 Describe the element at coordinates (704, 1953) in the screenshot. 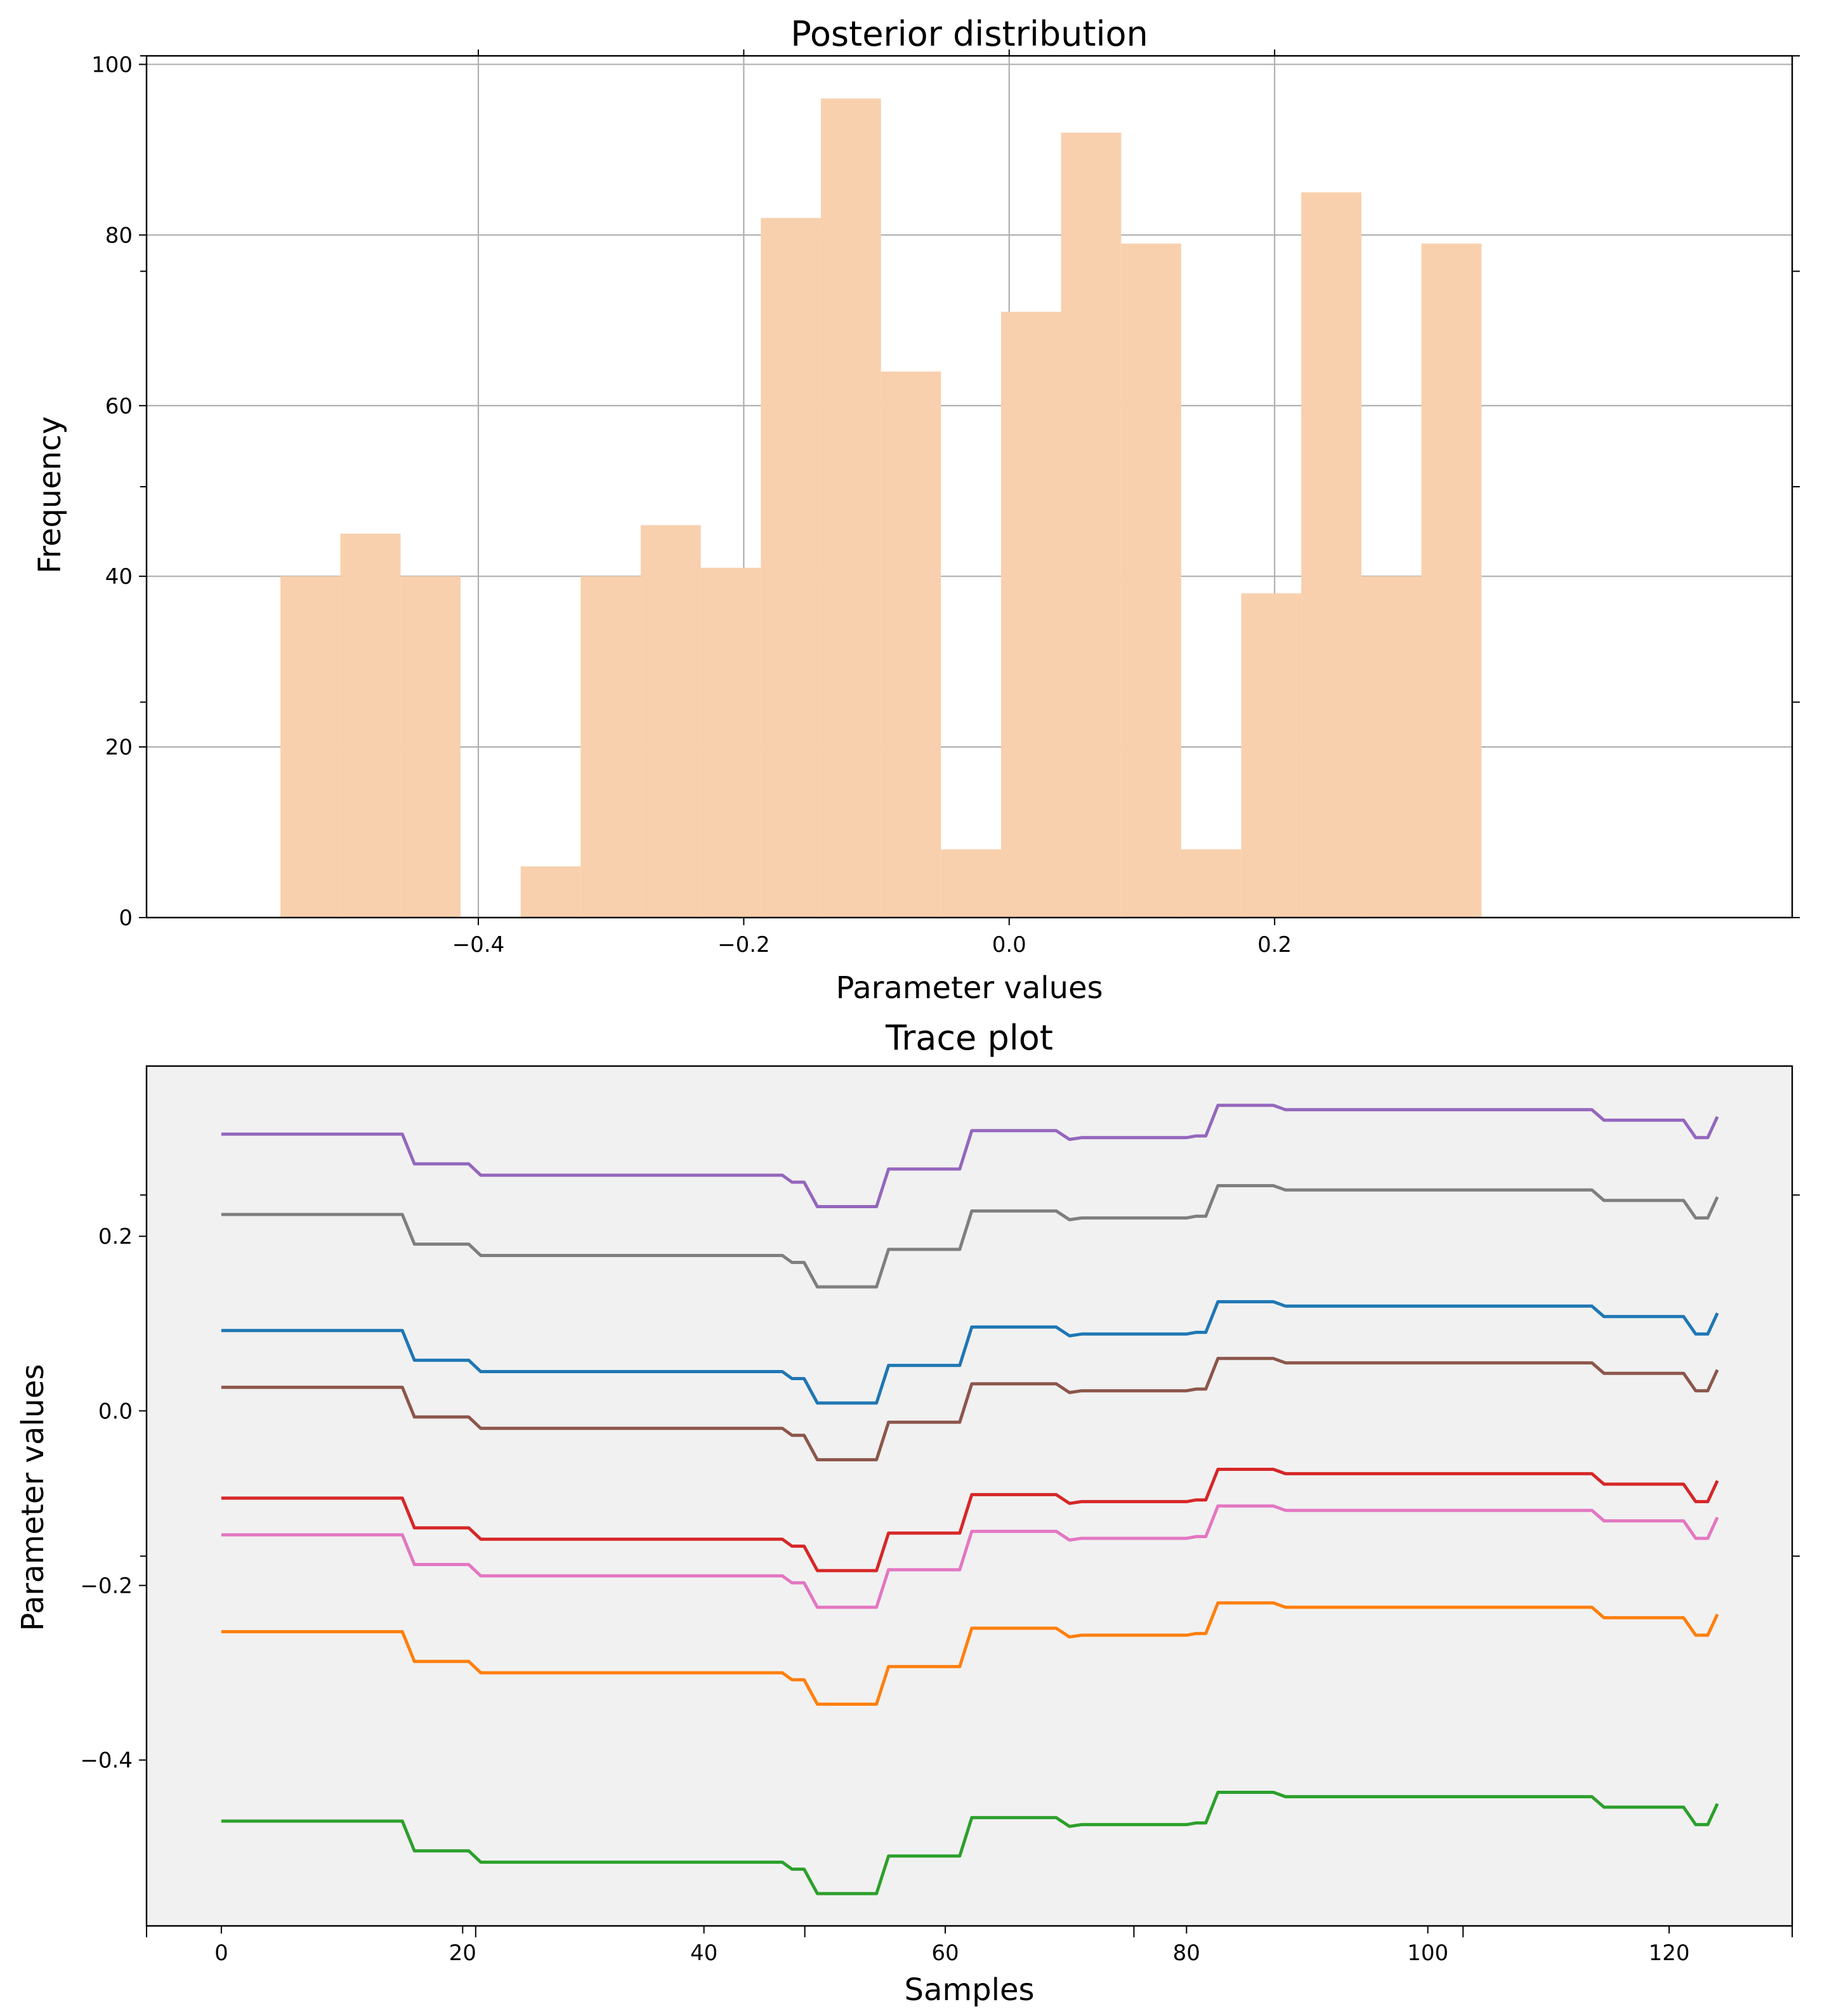

I see `trace-xtick-label: 40` at that location.